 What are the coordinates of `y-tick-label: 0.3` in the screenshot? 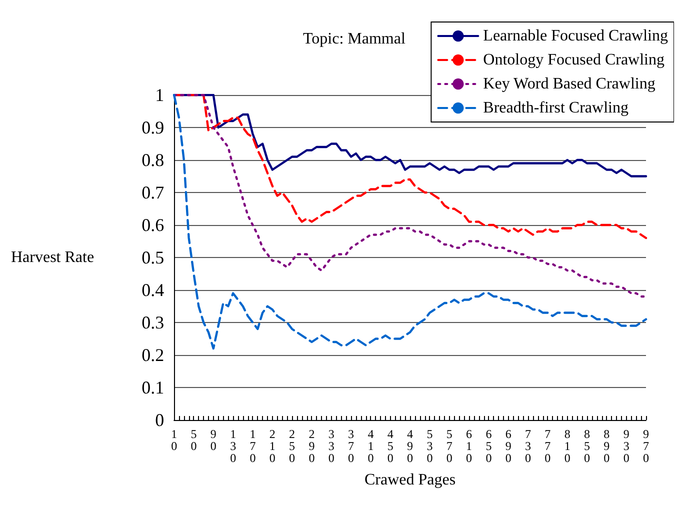 It's located at (153, 322).